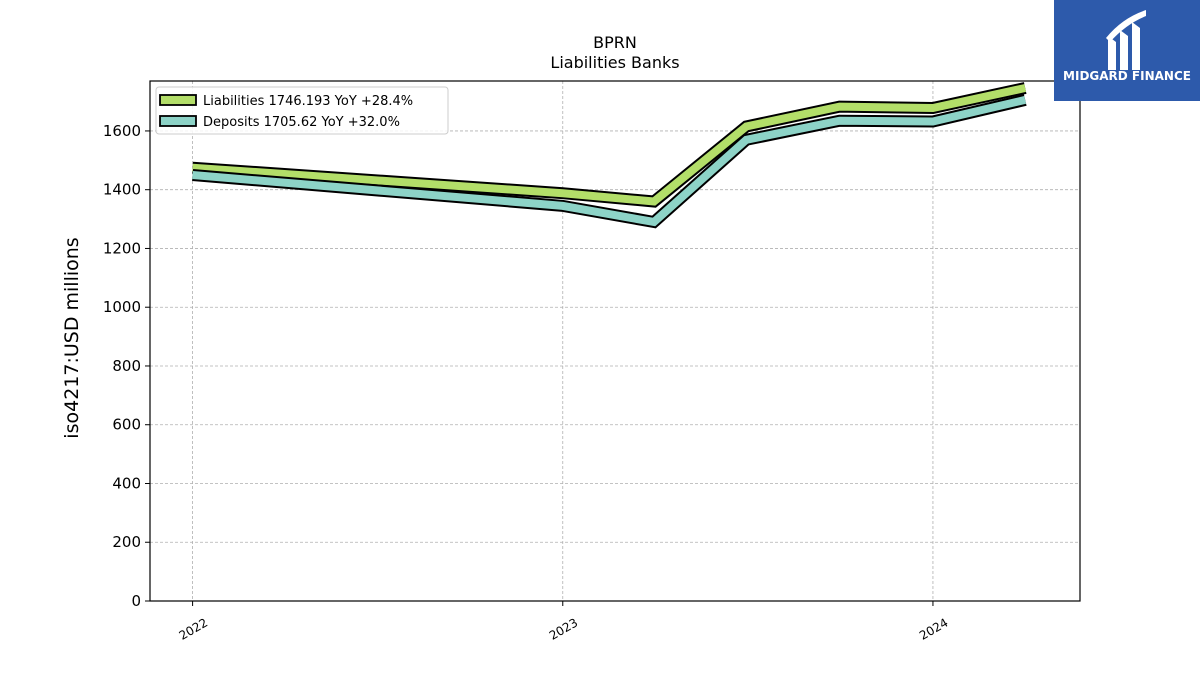 The height and width of the screenshot is (675, 1200). I want to click on y-tick-label: 1000, so click(122, 307).